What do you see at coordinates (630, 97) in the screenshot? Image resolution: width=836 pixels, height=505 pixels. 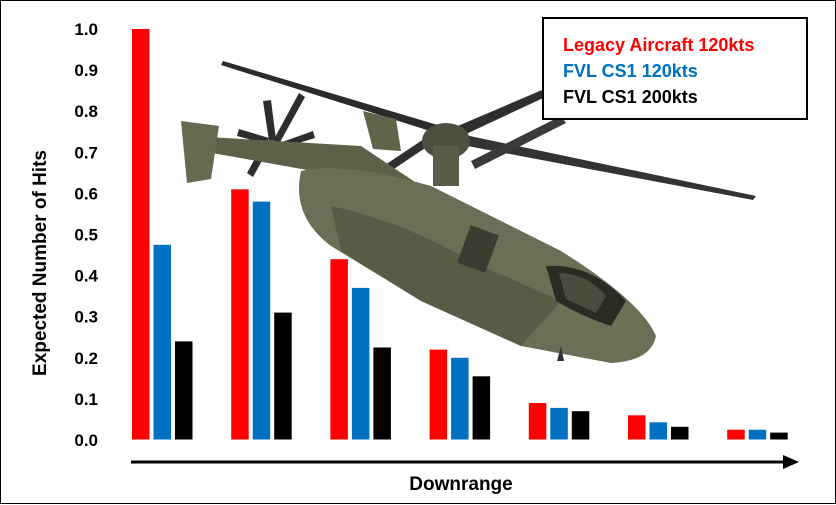 I see `legend-item-fvl-200: FVL CS1 200kts` at bounding box center [630, 97].